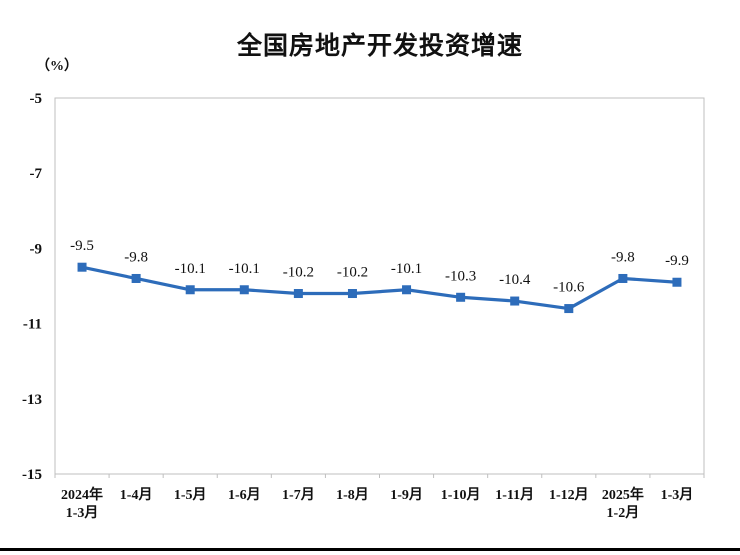 This screenshot has width=740, height=555. What do you see at coordinates (244, 495) in the screenshot?
I see `x-axis-label: 1-6月` at bounding box center [244, 495].